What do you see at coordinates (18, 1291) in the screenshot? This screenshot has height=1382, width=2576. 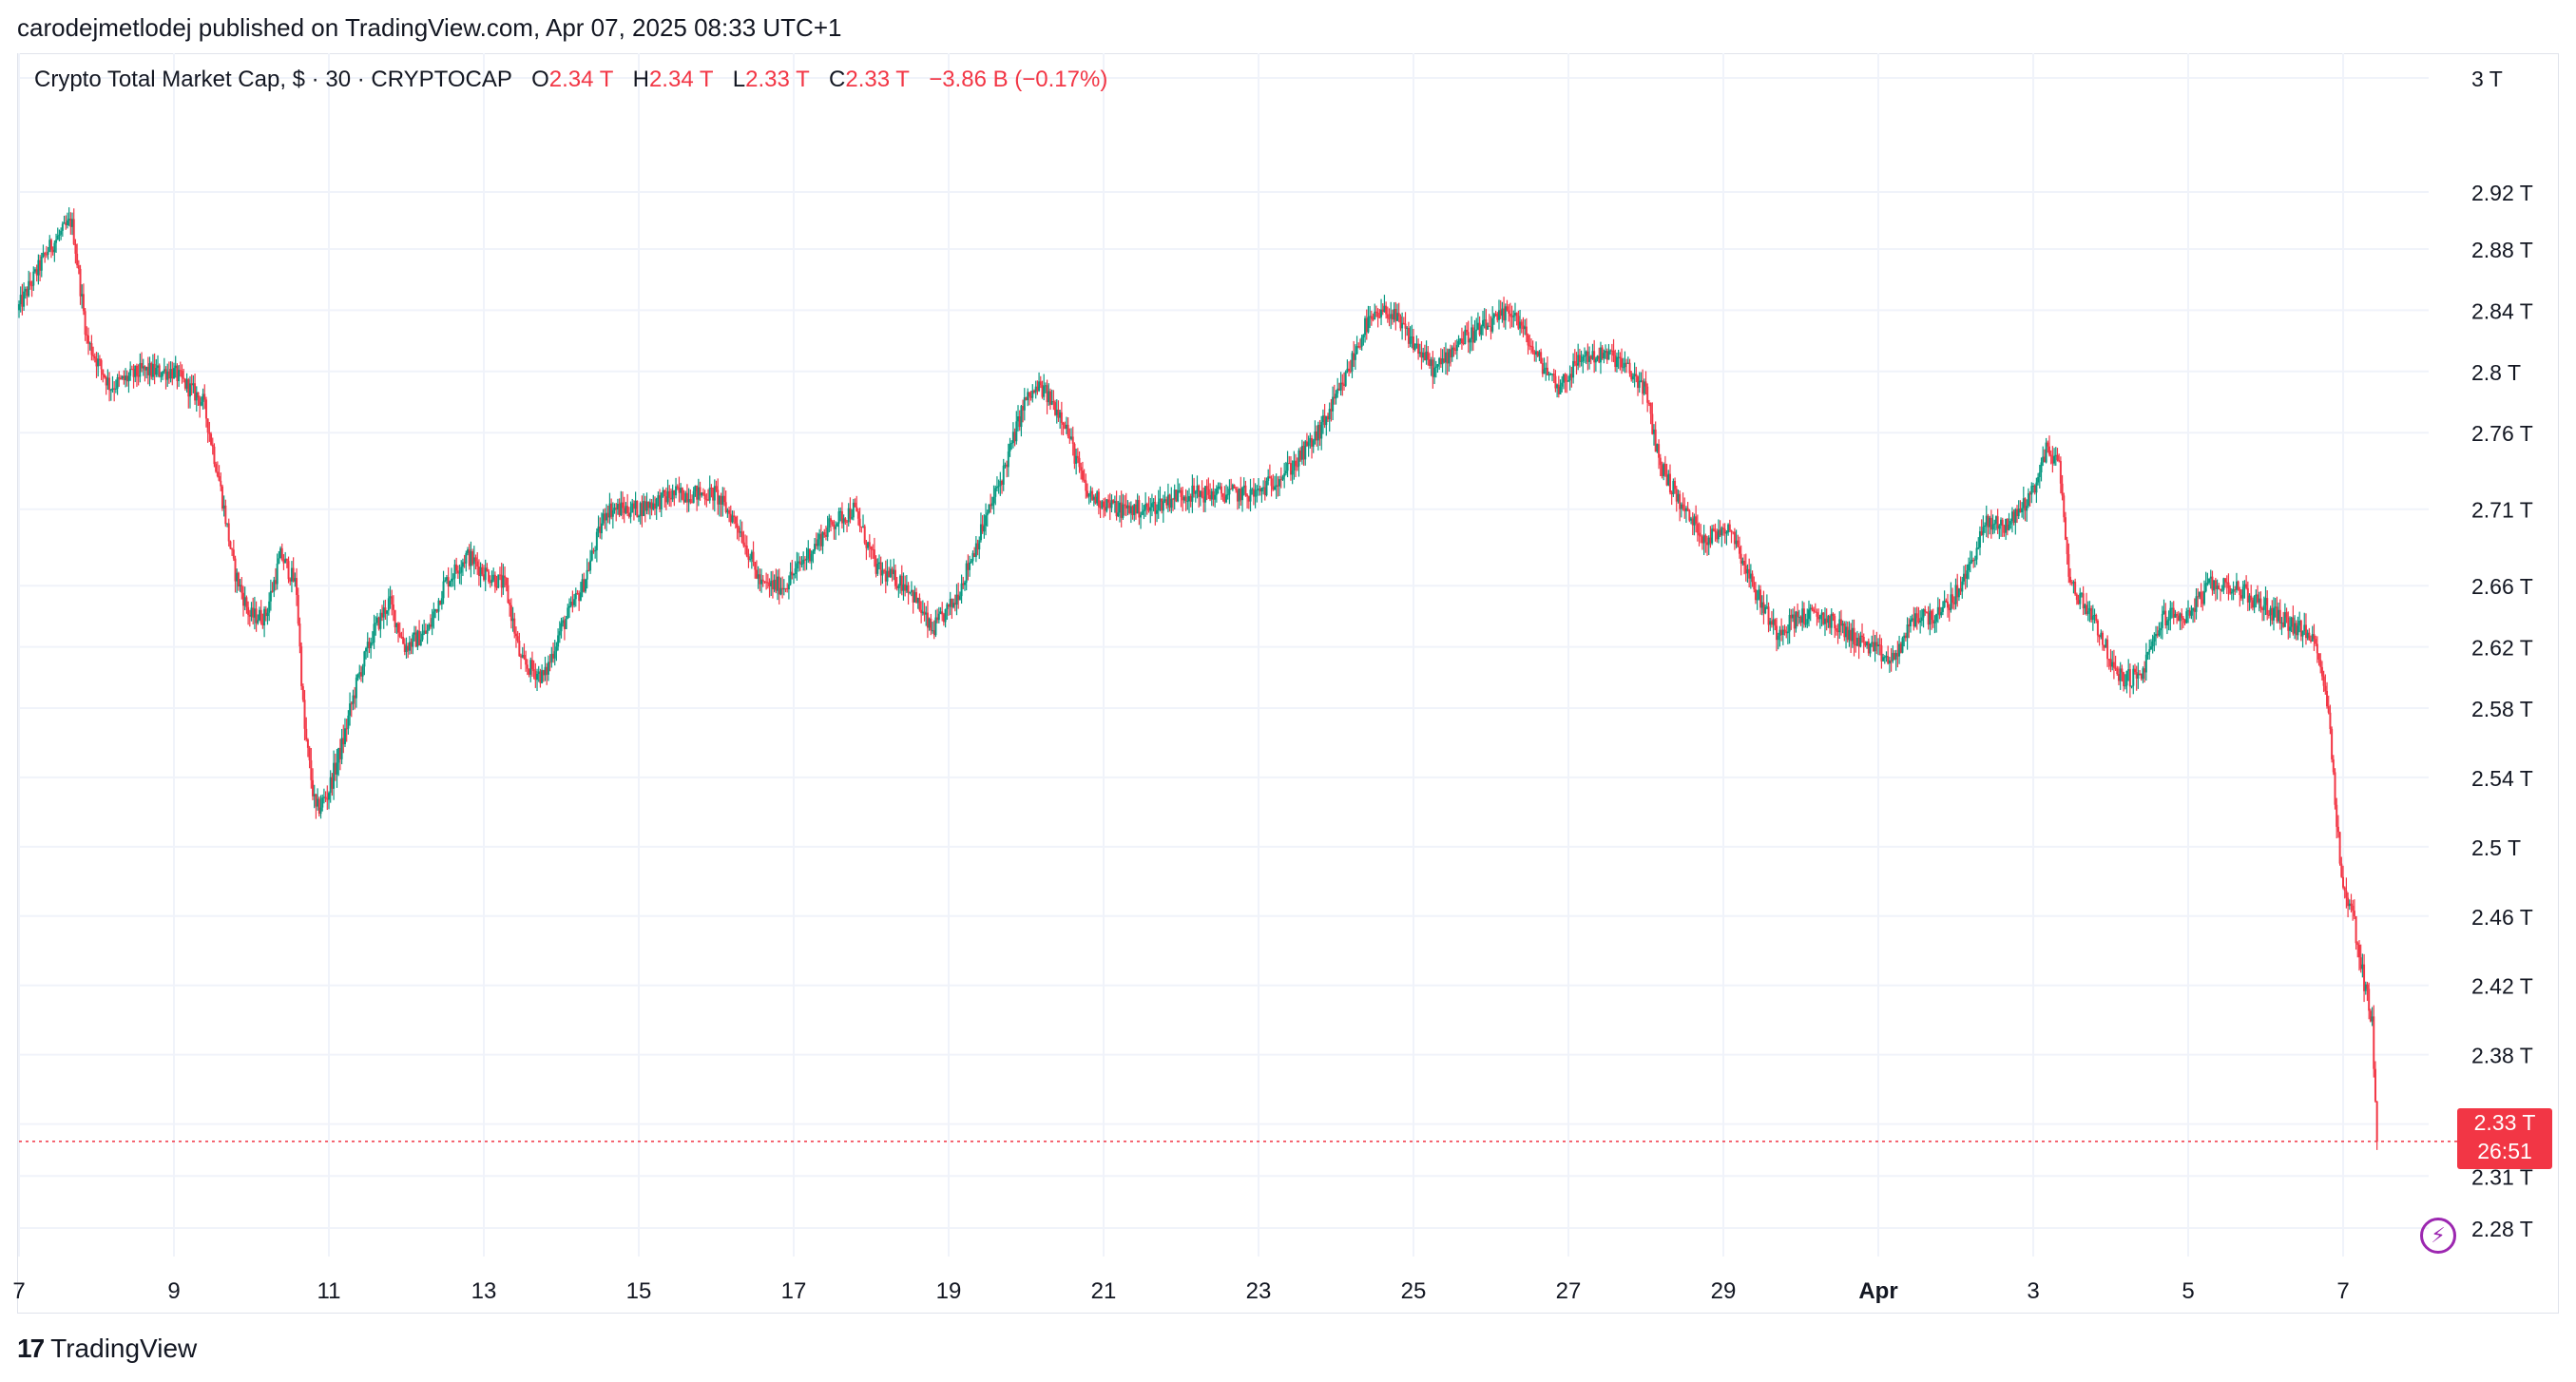 I see `x-tick-label: 7` at bounding box center [18, 1291].